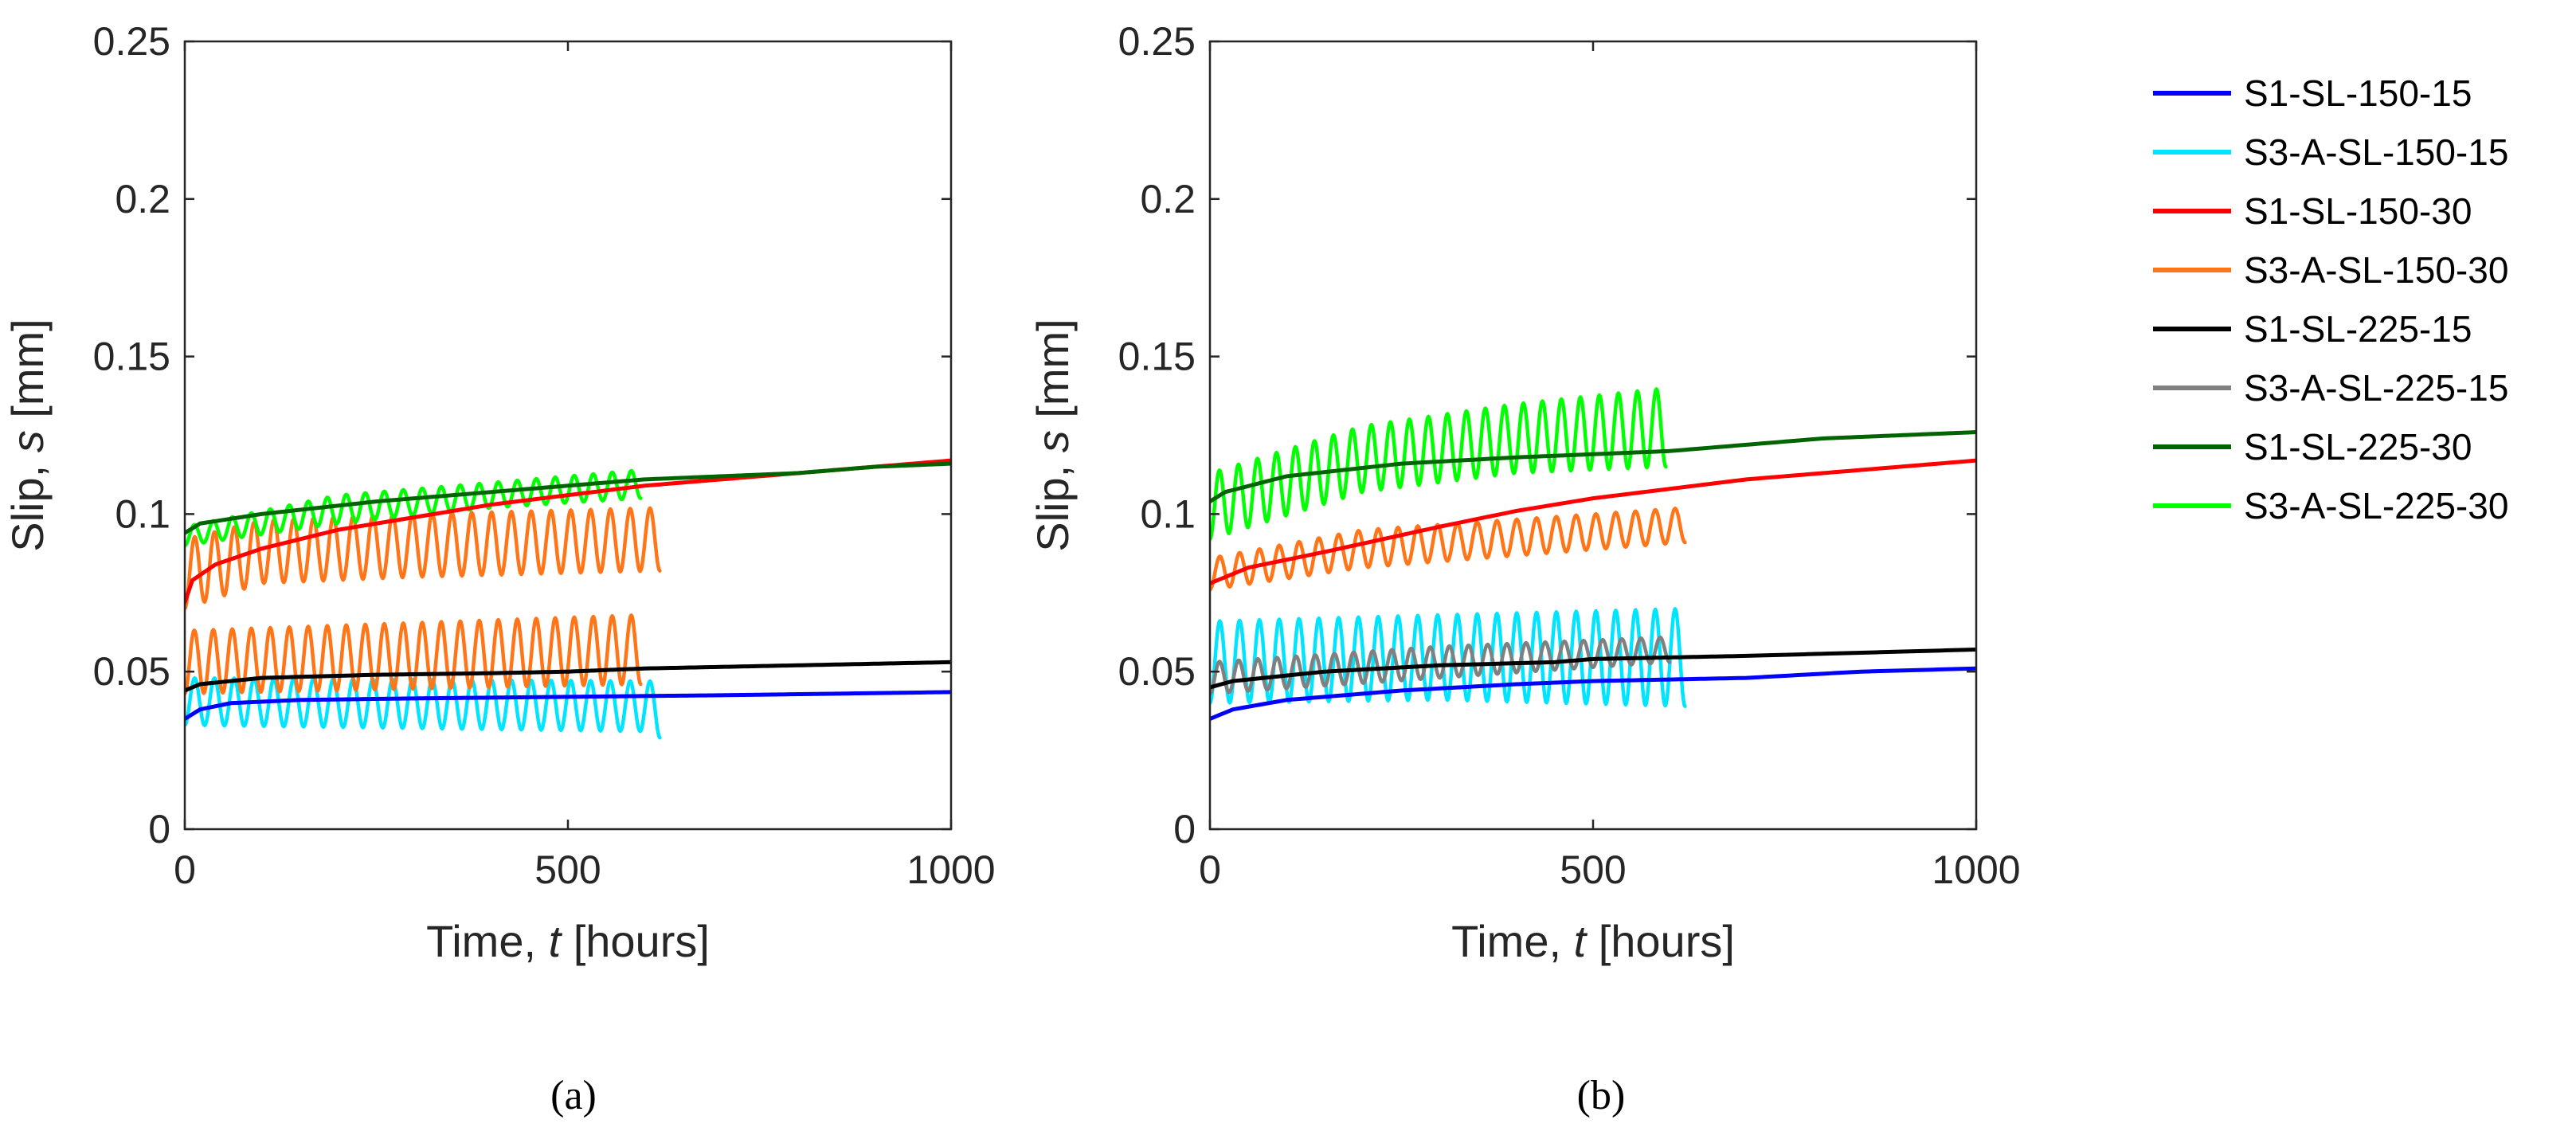 The height and width of the screenshot is (1139, 2576). What do you see at coordinates (2358, 211) in the screenshot?
I see `legend-label: S1-SL-150-30` at bounding box center [2358, 211].